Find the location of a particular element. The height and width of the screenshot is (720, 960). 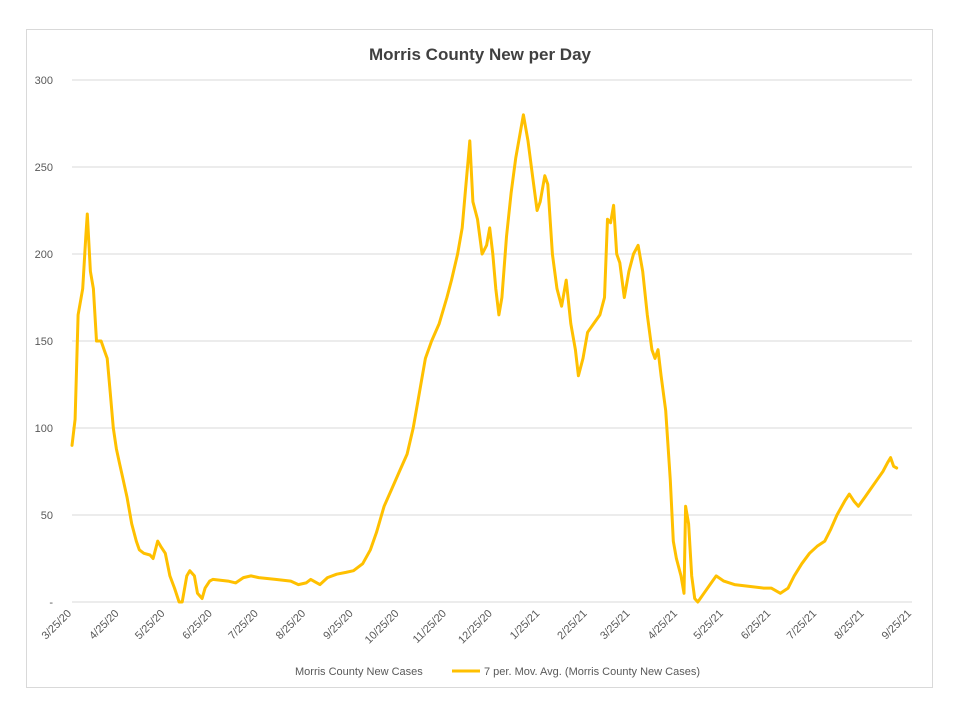

x-tick-label: 5/25/20 is located at coordinates (150, 625).